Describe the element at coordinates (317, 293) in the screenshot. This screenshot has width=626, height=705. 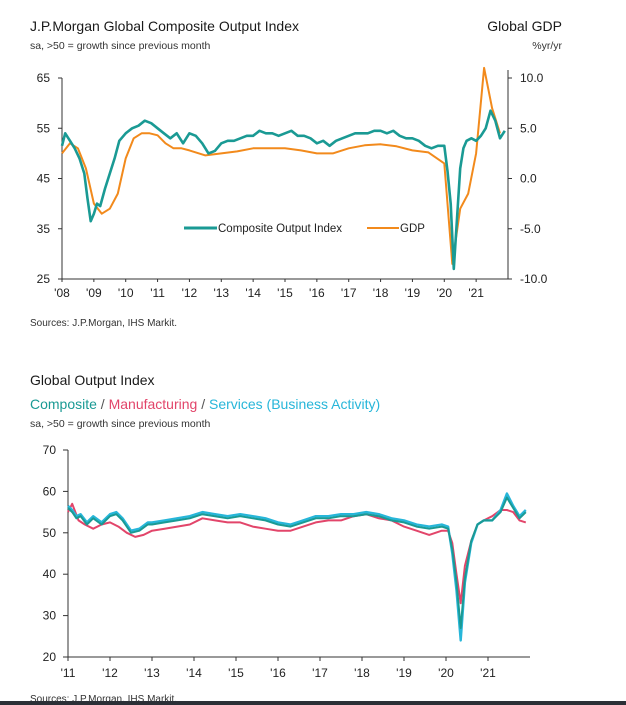
I see `chart1-x-tick-label: '16` at that location.